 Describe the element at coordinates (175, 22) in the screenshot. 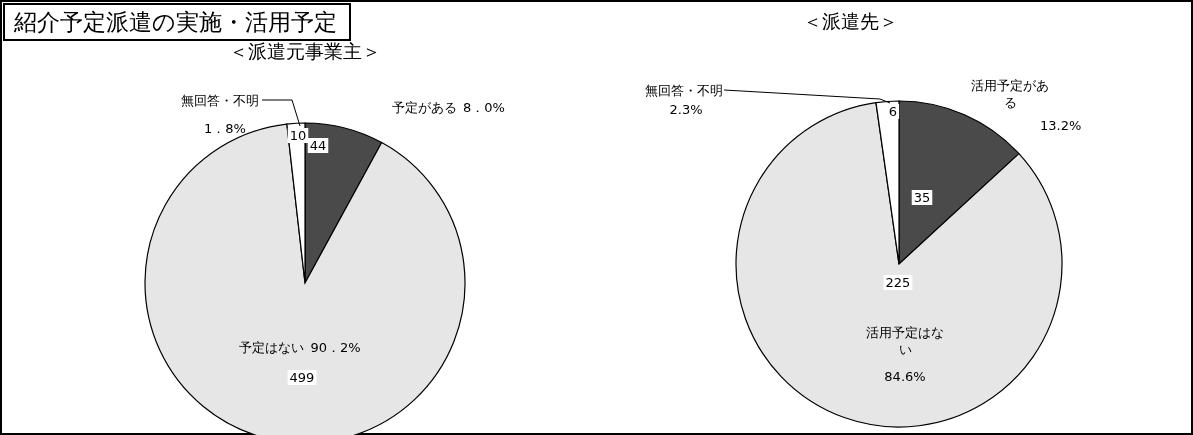

I see `chart-title: 紹介予定派遣の実施・活用予定` at that location.